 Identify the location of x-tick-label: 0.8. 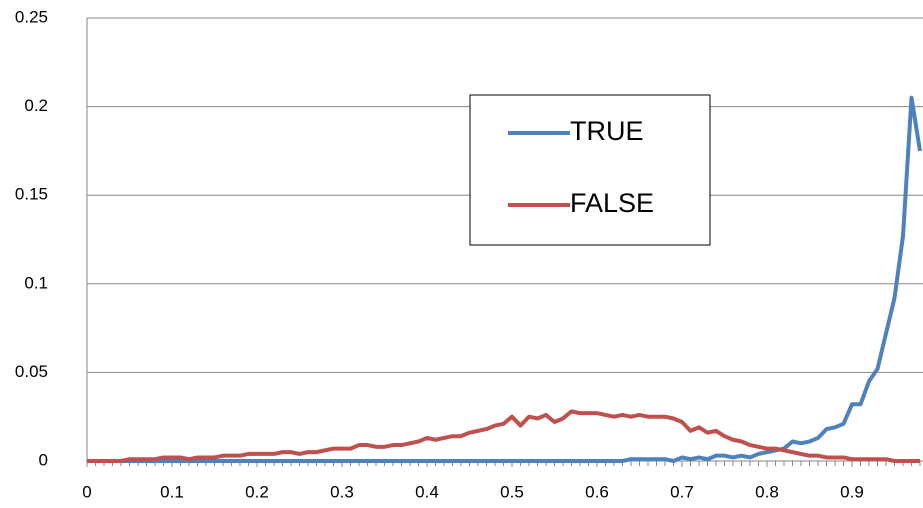
(767, 491).